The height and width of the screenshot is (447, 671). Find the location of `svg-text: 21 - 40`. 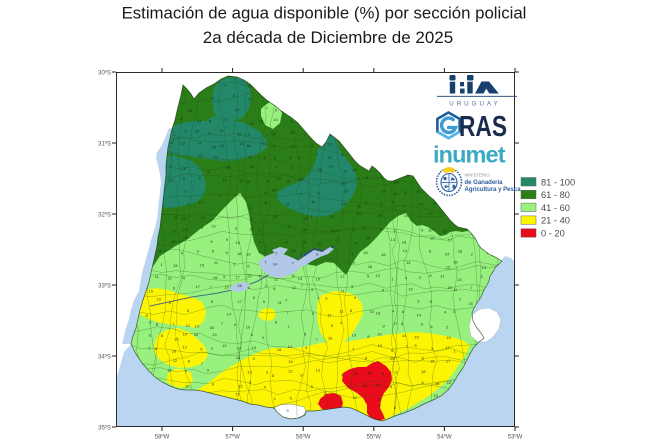

svg-text: 21 - 40 is located at coordinates (555, 221).